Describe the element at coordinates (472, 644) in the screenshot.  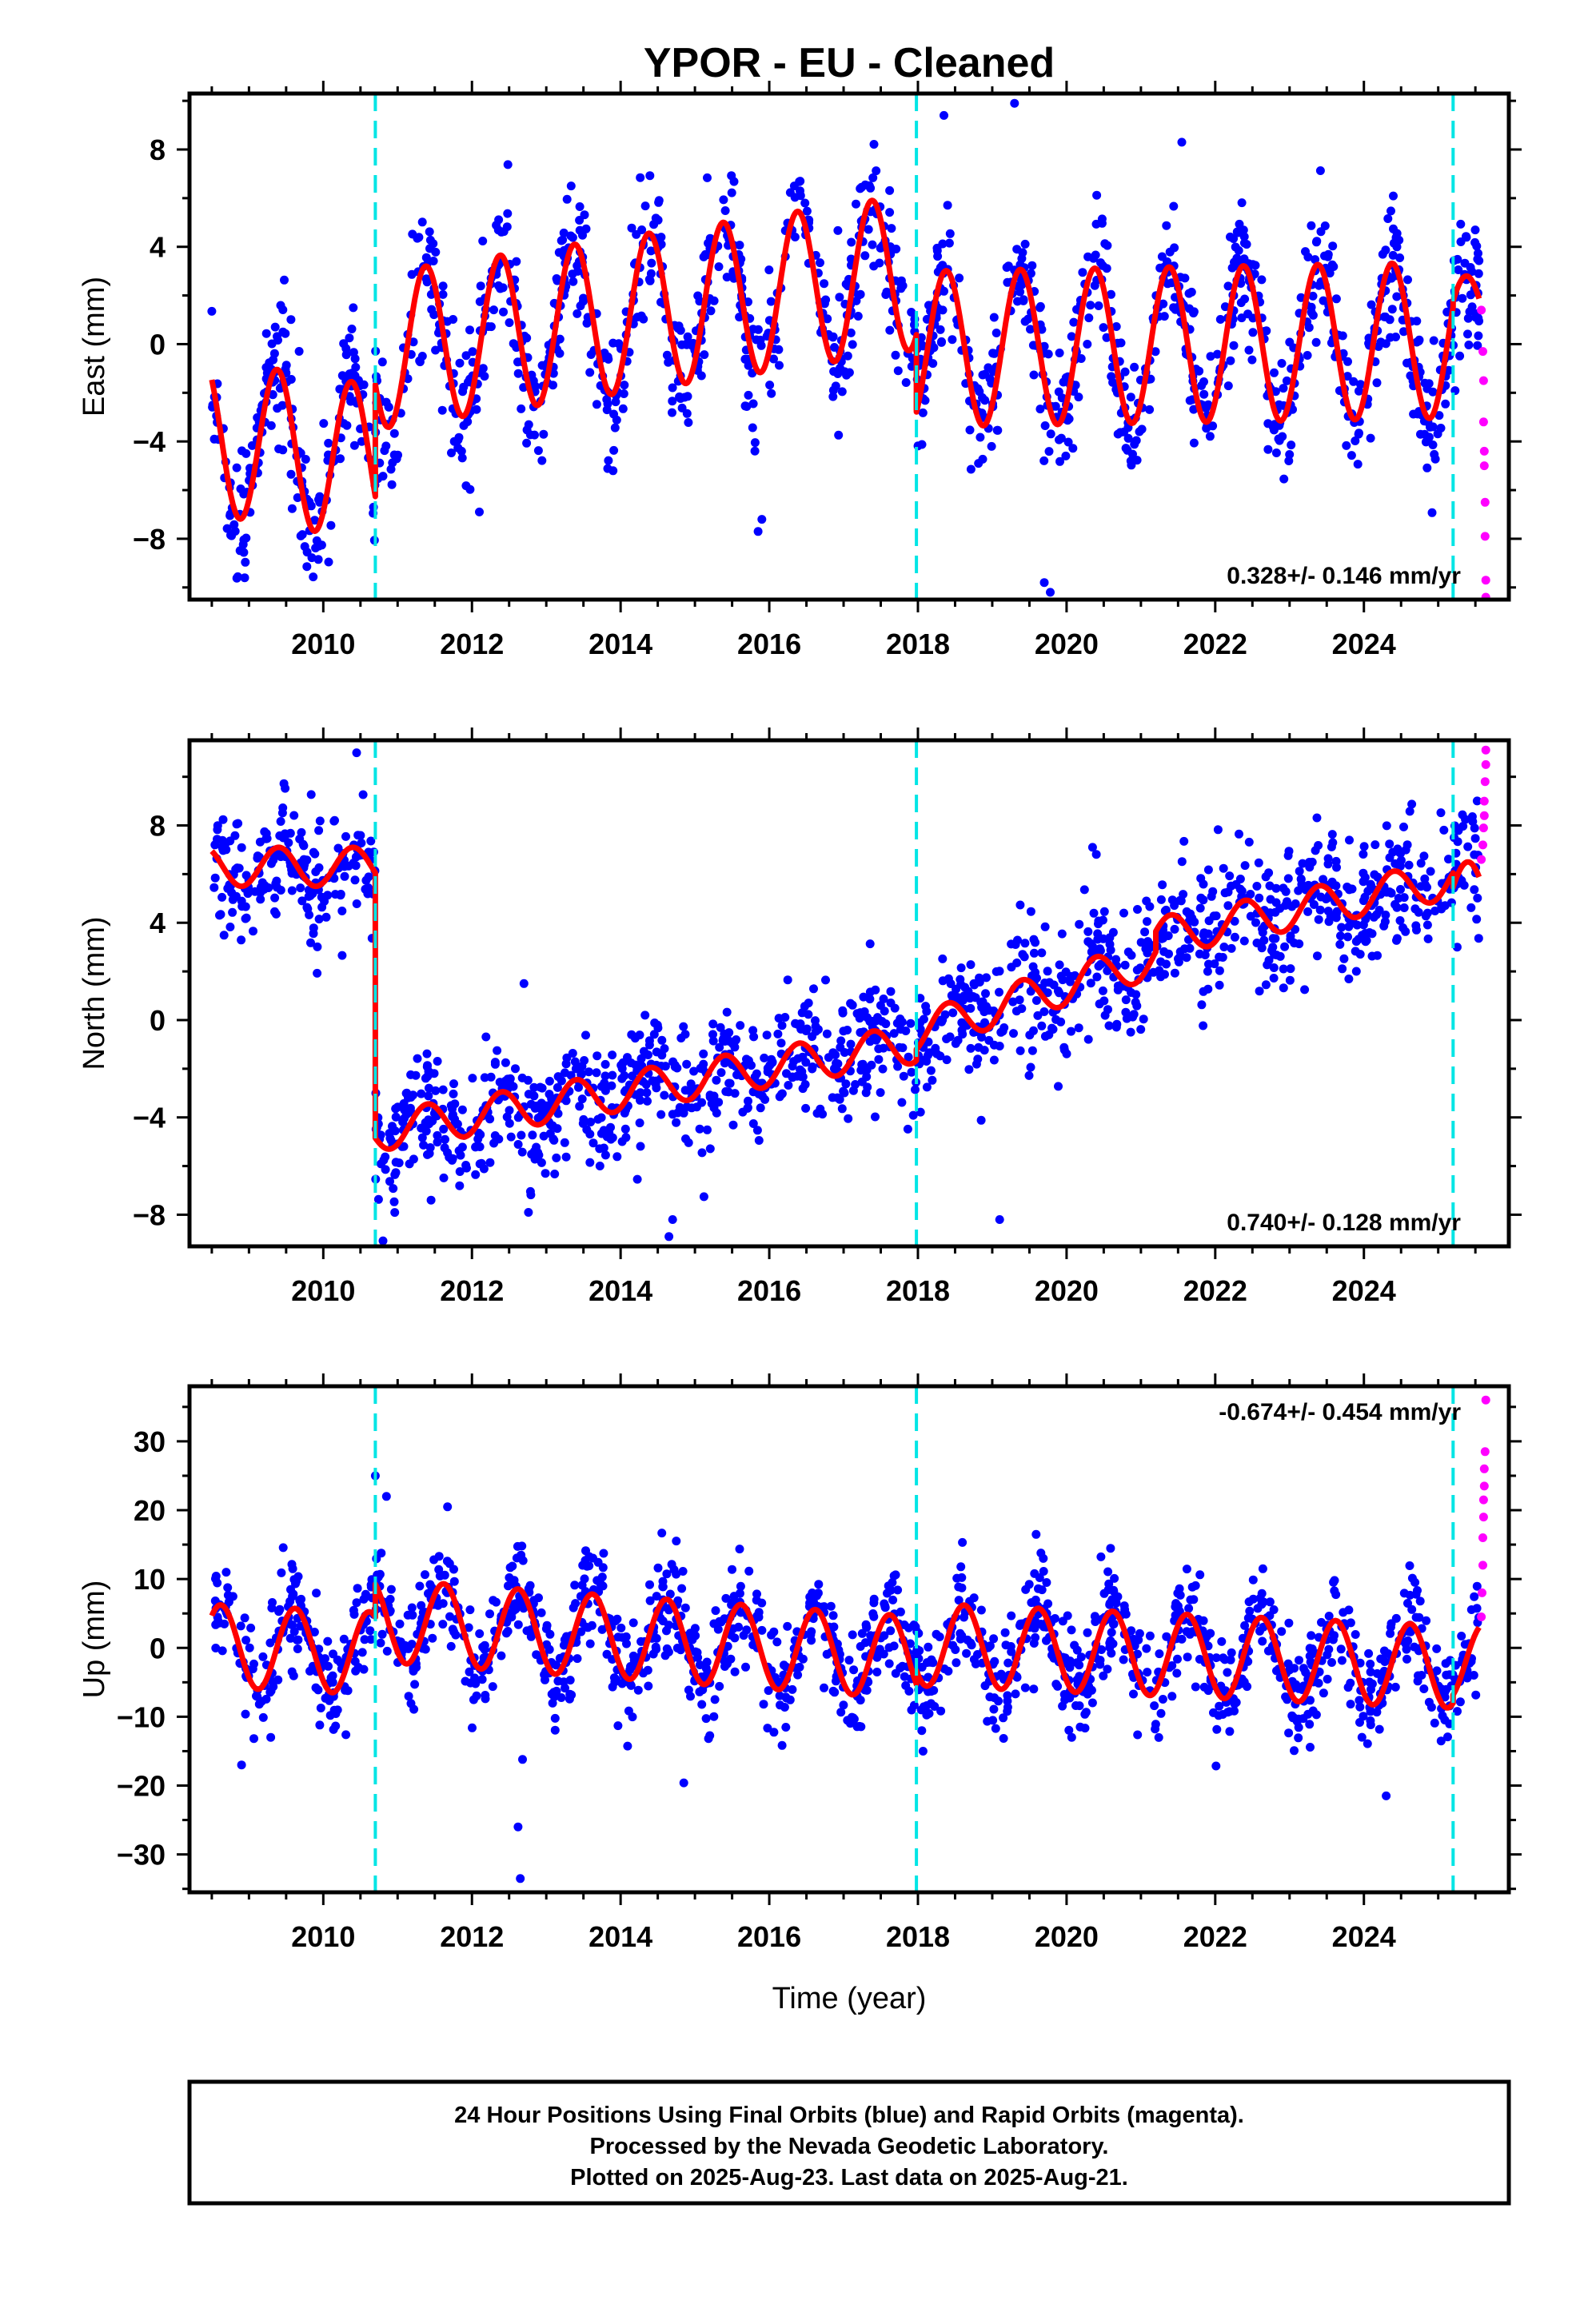
I see `x-tick-label: 2012` at that location.